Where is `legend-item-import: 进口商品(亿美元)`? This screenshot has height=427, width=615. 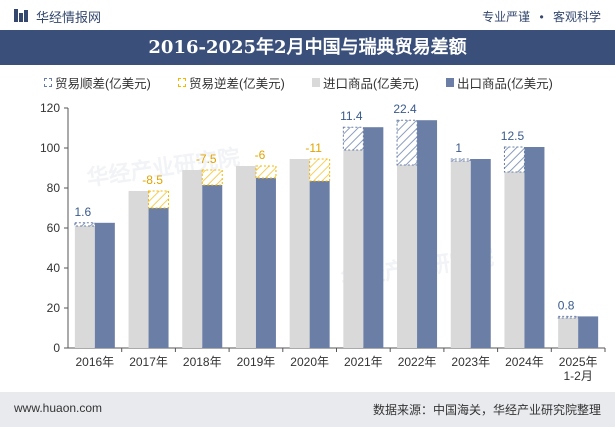 legend-item-import: 进口商品(亿美元) is located at coordinates (365, 82).